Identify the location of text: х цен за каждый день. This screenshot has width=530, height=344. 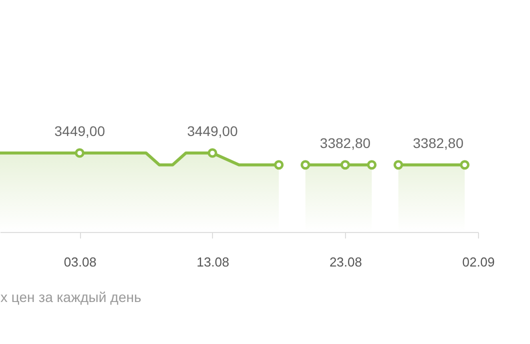
(71, 297).